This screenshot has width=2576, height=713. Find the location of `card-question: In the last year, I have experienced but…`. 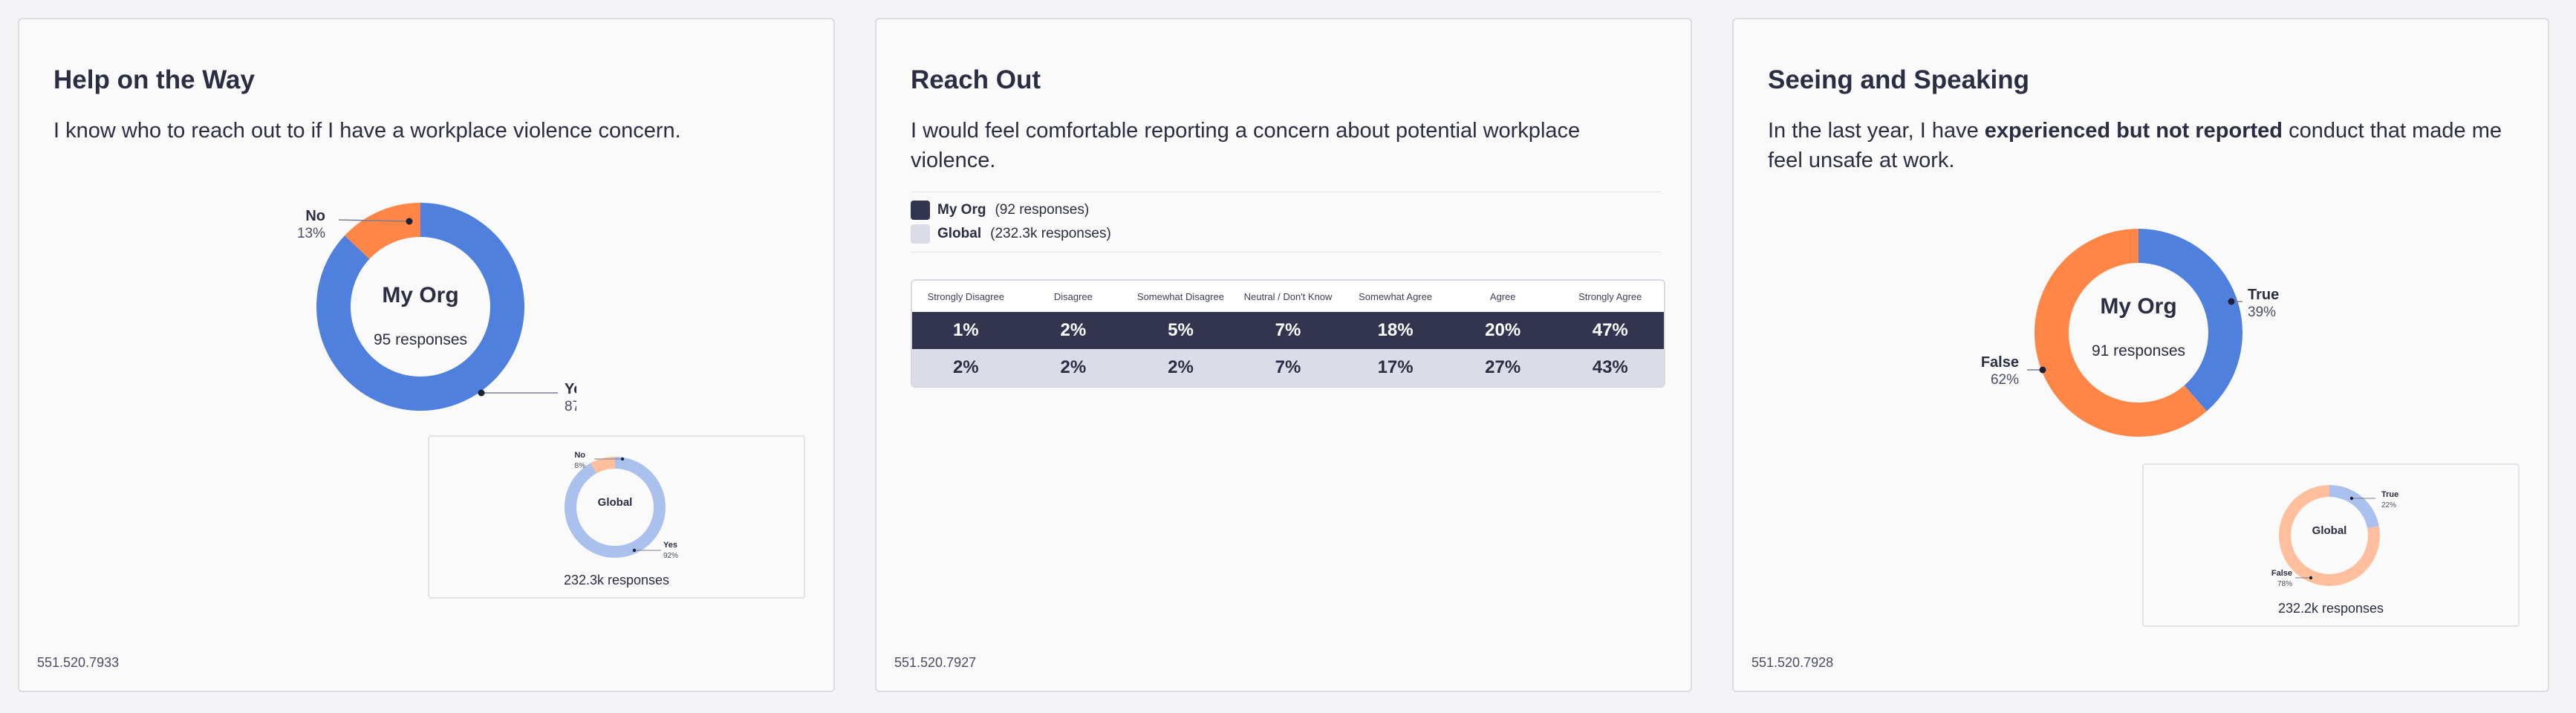

card-question: In the last year, I have experienced but… is located at coordinates (2139, 145).